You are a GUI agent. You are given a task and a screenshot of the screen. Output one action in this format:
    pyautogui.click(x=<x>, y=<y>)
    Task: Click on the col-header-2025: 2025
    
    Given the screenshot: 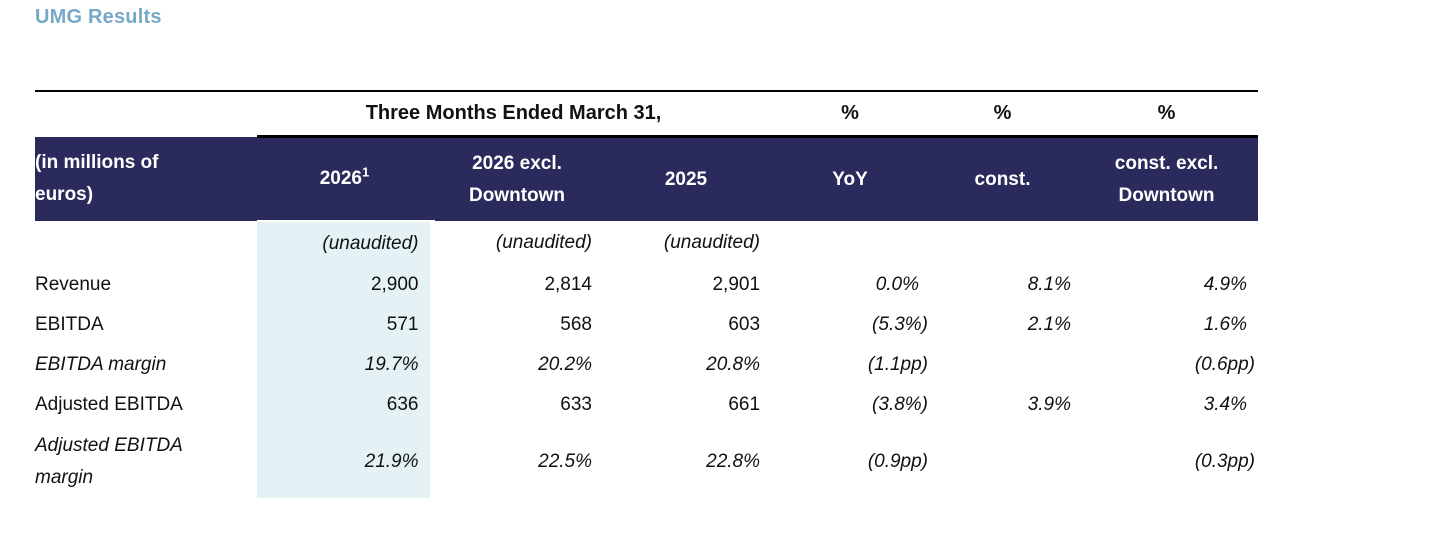 What is the action you would take?
    pyautogui.click(x=686, y=178)
    